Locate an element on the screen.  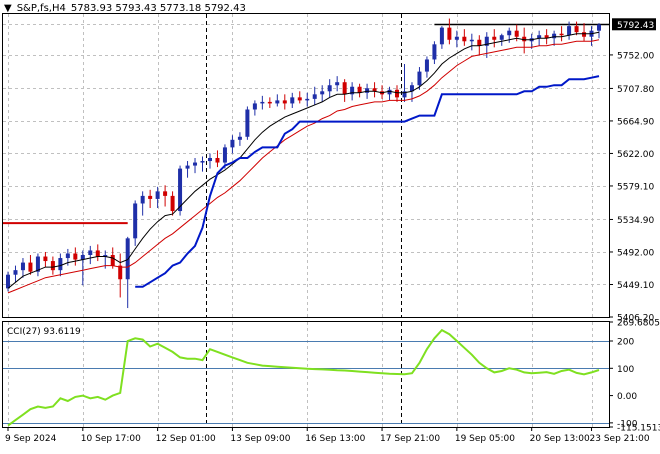
price-tick-label: 5792.43 is located at coordinates (635, 26).